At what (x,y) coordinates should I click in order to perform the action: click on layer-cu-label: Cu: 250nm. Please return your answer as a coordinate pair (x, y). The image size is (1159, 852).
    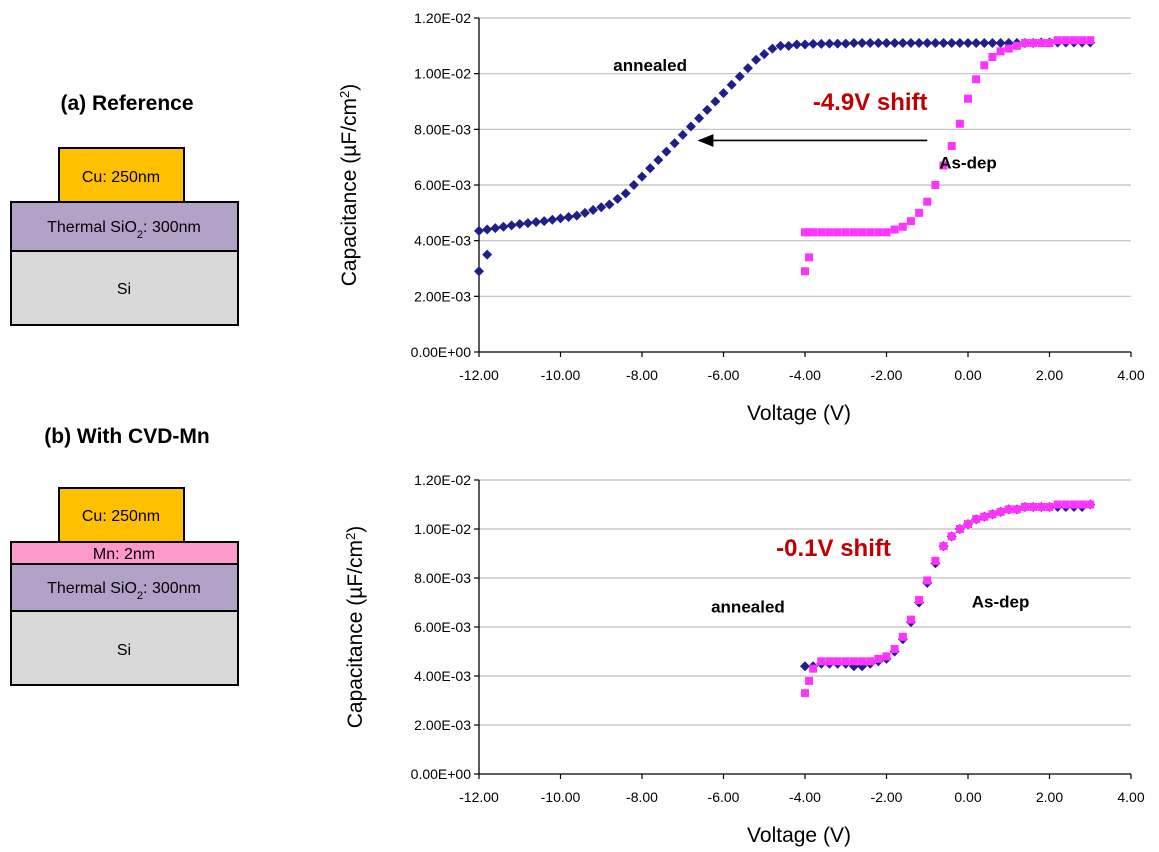
    Looking at the image, I should click on (121, 177).